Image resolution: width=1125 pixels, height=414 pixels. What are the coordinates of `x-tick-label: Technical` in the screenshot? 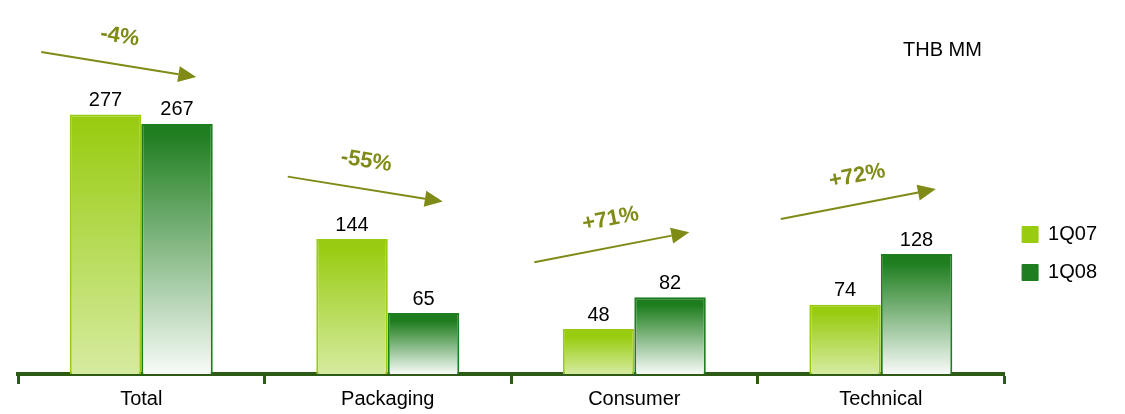 It's located at (881, 397).